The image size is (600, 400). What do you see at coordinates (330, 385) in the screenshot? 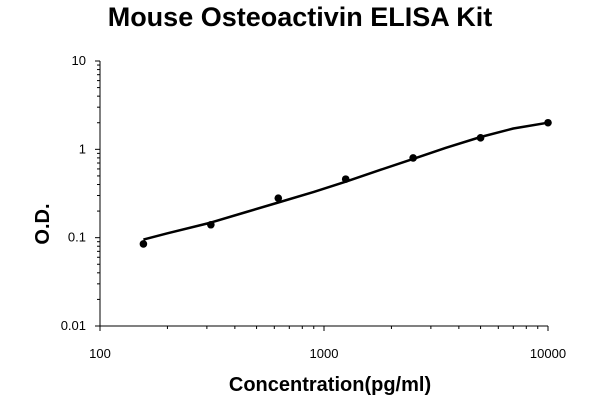
I see `x-axis-label: Concentration(pg/ml)` at bounding box center [330, 385].